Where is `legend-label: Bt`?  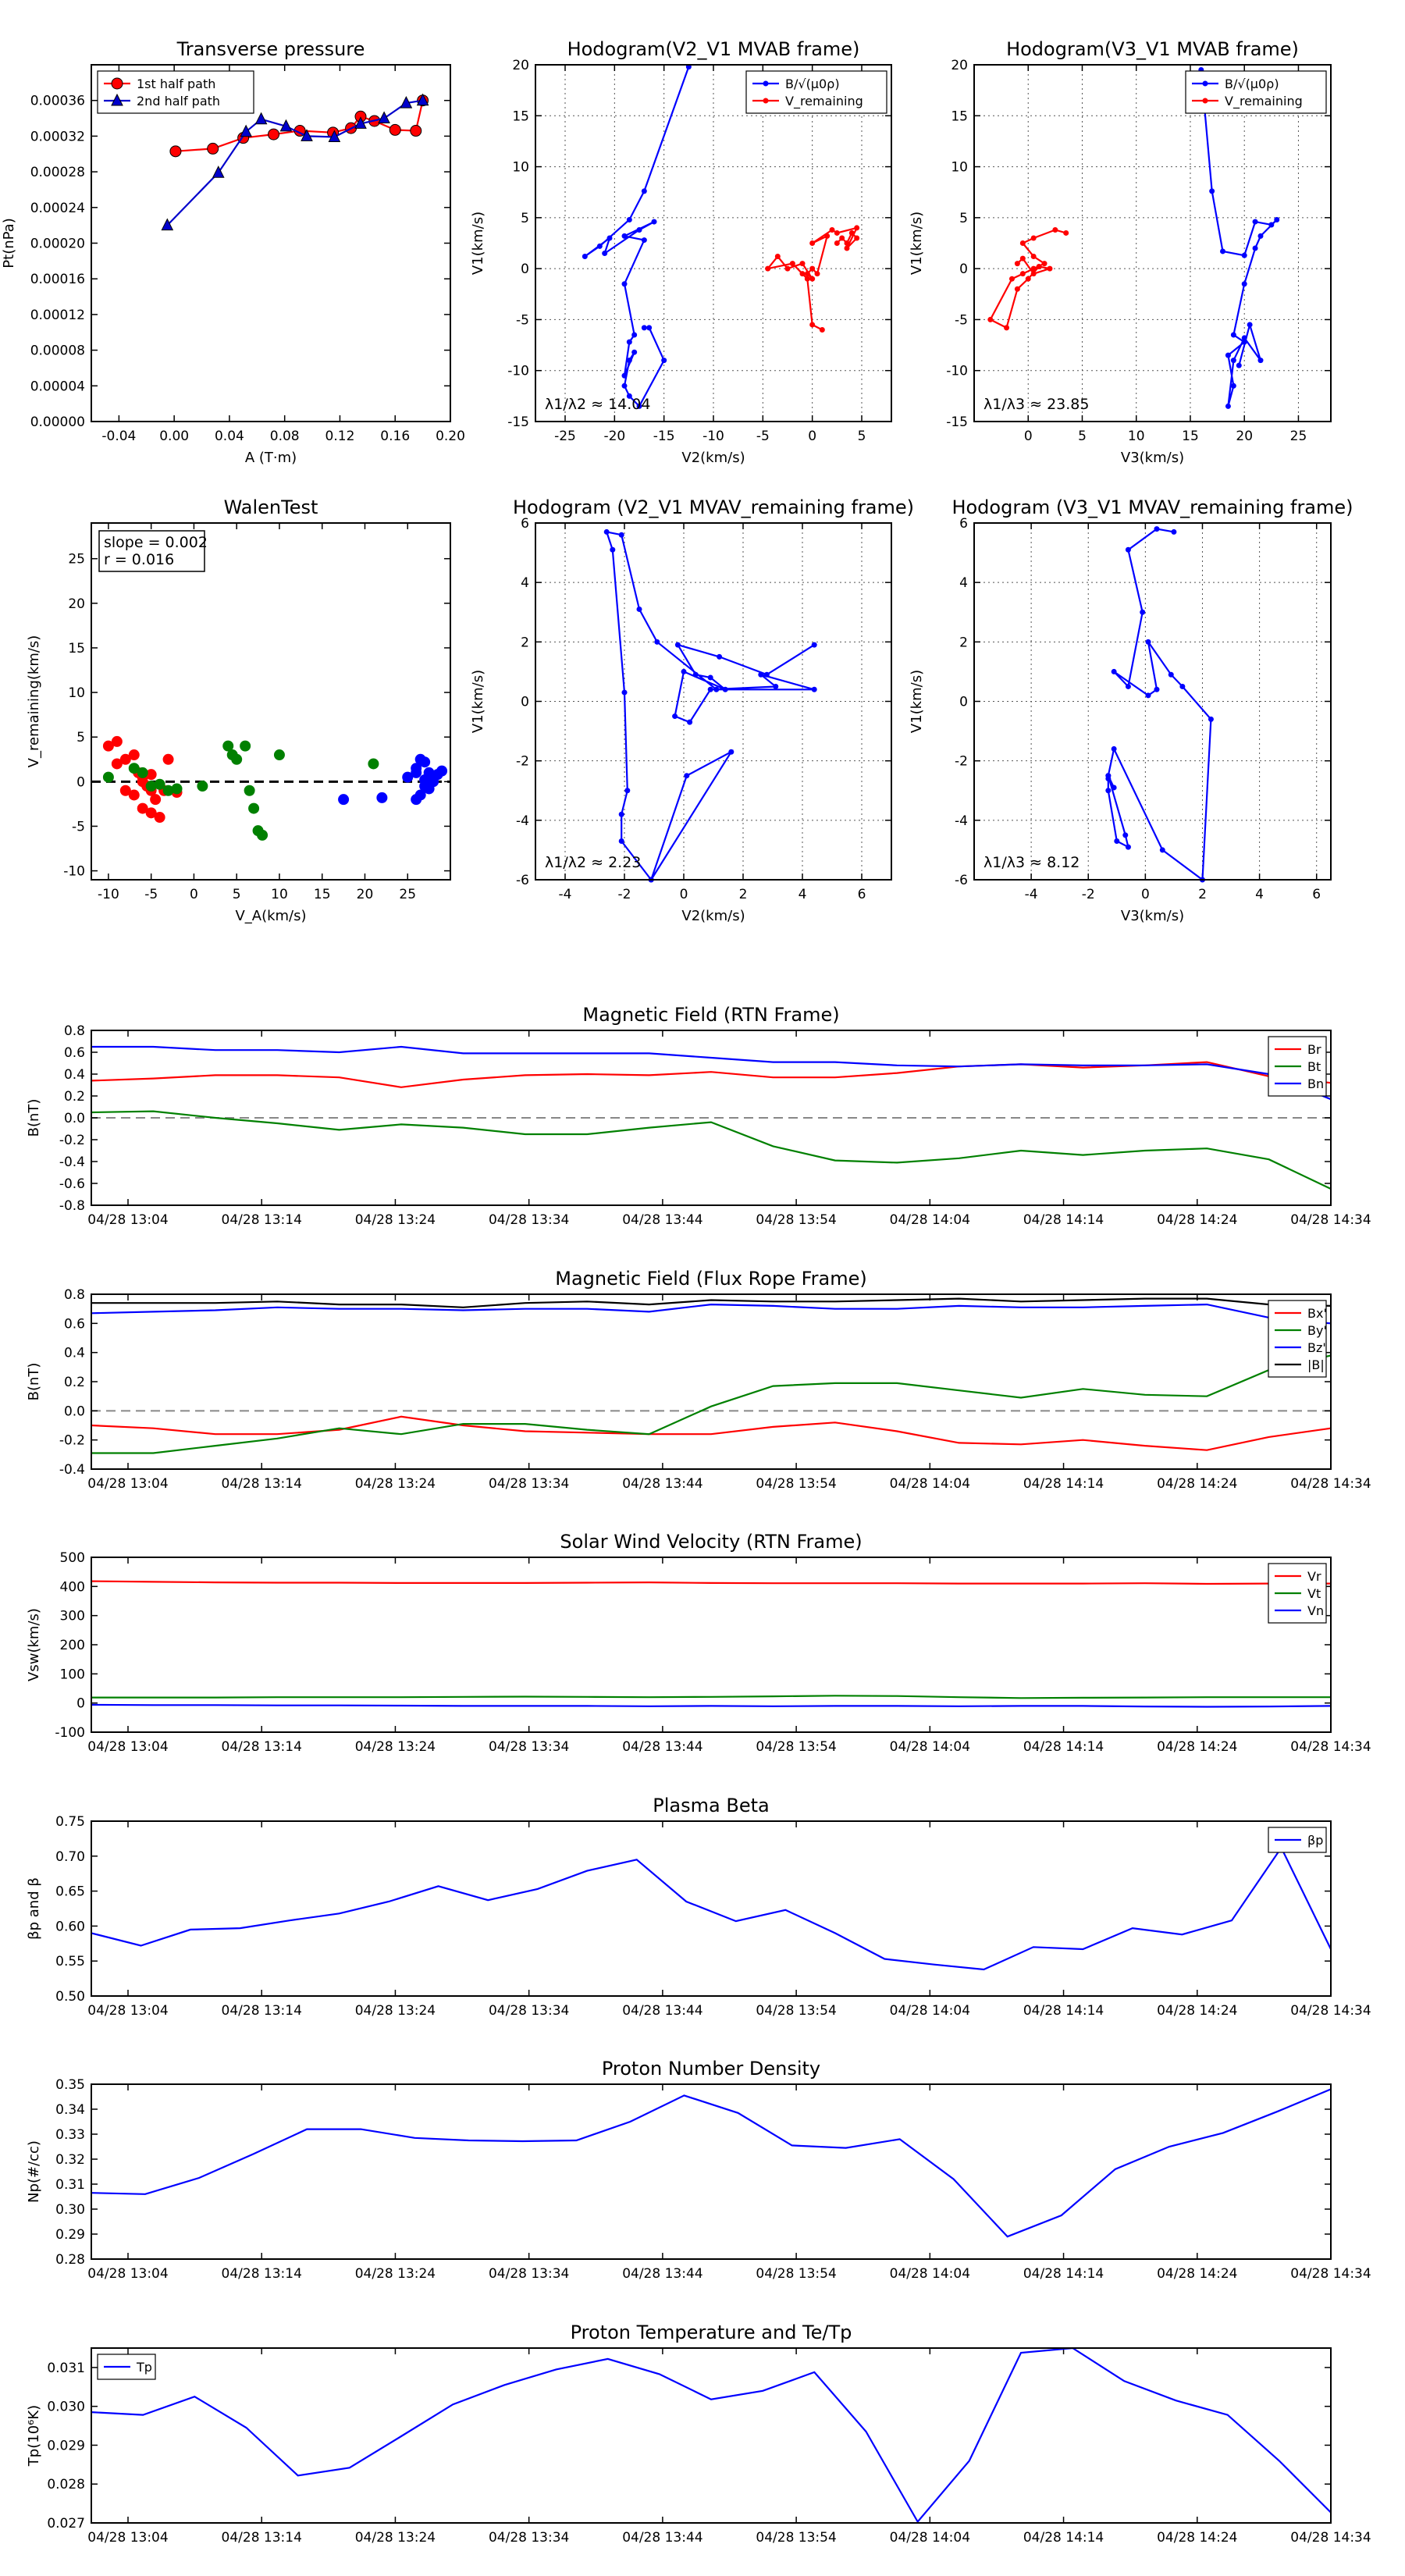 legend-label: Bt is located at coordinates (1314, 1066).